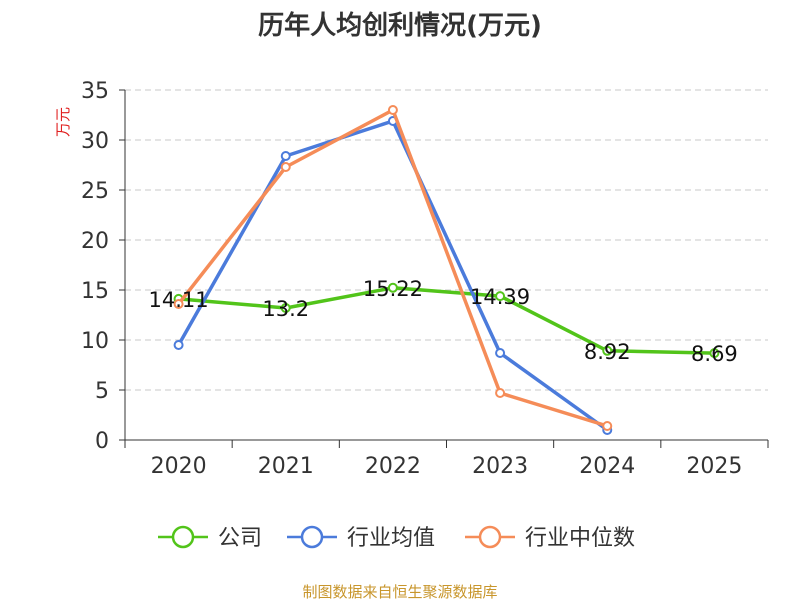 This screenshot has width=800, height=600. I want to click on data-label: 14.11, so click(179, 300).